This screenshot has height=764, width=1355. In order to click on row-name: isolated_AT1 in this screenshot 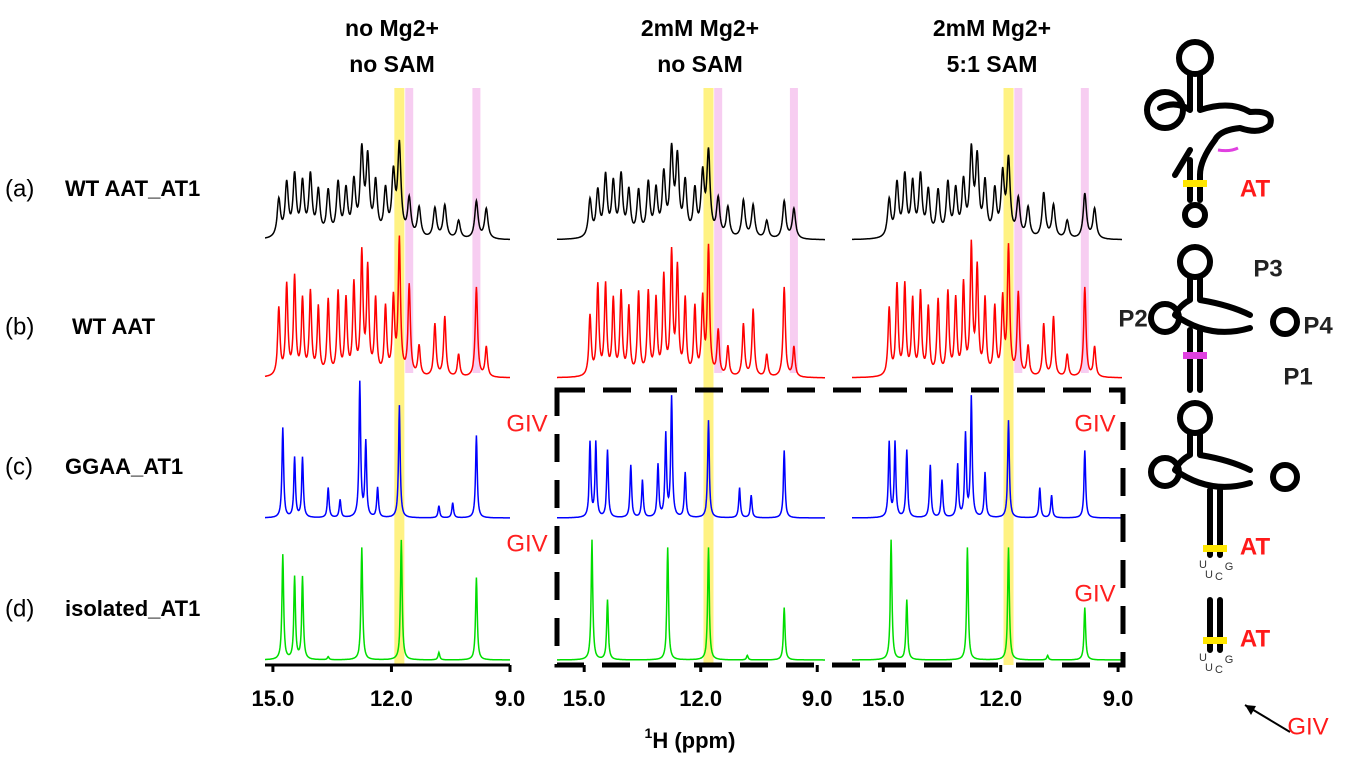, I will do `click(132, 608)`.